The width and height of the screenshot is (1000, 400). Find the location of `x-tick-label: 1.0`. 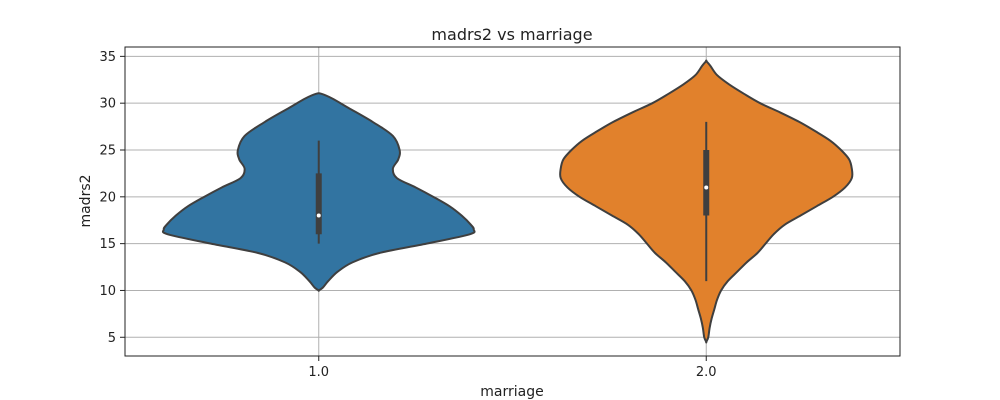

x-tick-label: 1.0 is located at coordinates (318, 372).